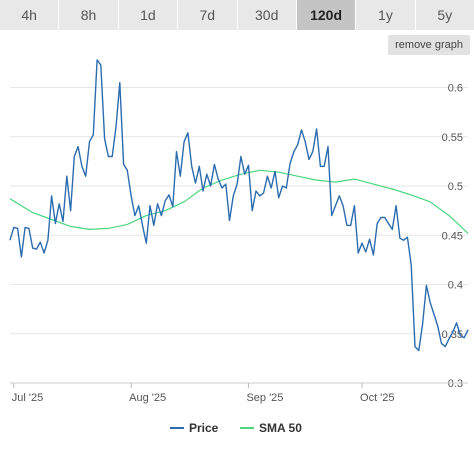  I want to click on y-tick-label: 0.5, so click(455, 187).